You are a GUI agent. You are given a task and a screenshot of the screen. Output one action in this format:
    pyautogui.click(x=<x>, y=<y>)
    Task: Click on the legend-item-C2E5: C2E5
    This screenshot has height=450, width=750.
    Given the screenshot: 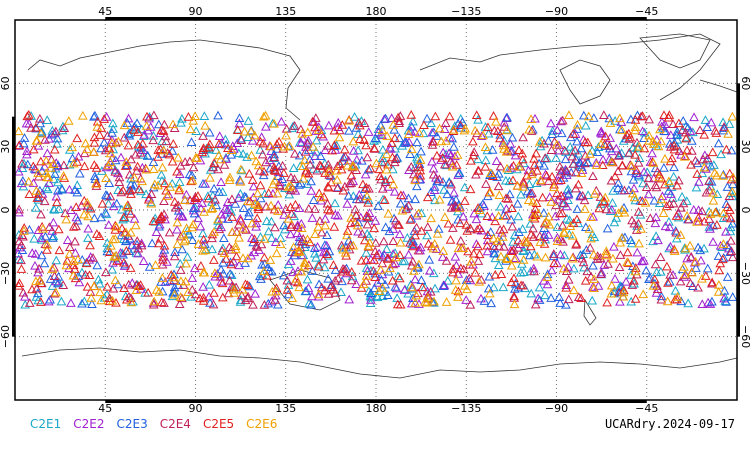 What is the action you would take?
    pyautogui.click(x=218, y=424)
    